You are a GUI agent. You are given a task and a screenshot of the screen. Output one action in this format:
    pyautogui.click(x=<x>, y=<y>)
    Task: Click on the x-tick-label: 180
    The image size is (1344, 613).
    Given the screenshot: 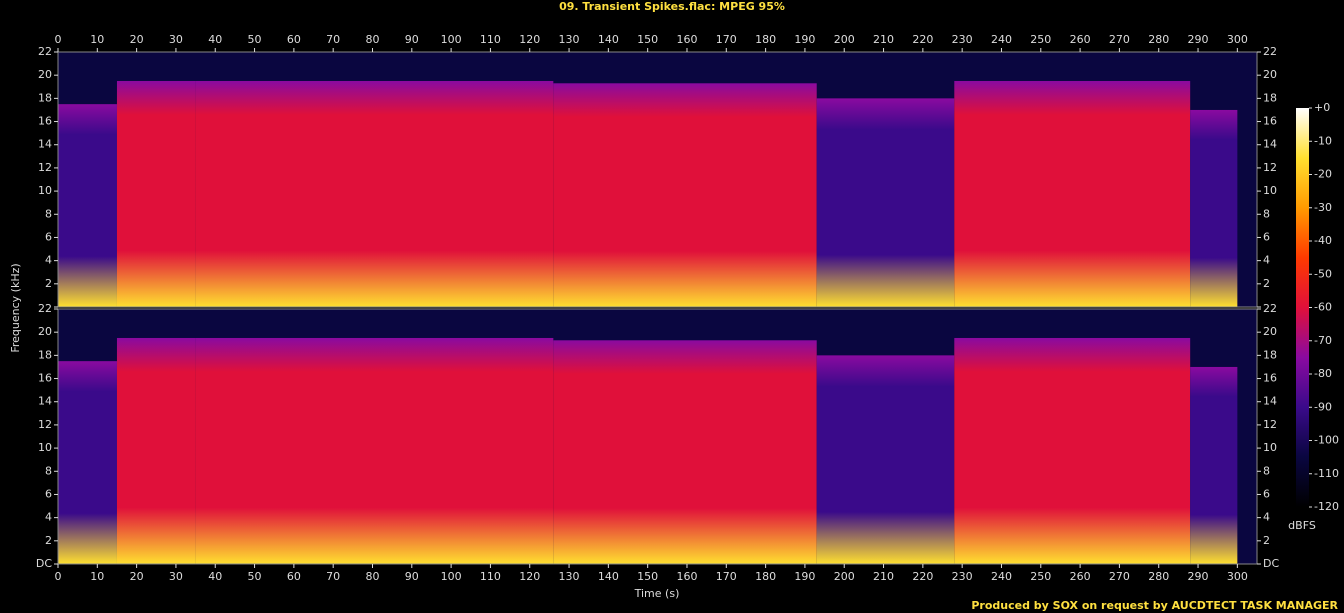 What is the action you would take?
    pyautogui.click(x=765, y=576)
    